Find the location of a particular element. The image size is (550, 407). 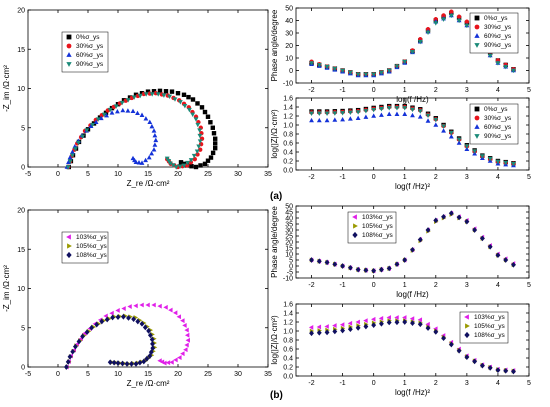

y-axis-label: Phase angle/degree is located at coordinates (274, 45).